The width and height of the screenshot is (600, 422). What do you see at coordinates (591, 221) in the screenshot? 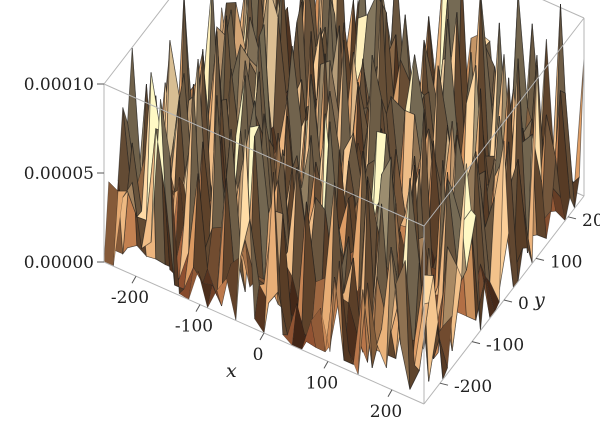
I see `y-tick-label: 200` at bounding box center [591, 221].